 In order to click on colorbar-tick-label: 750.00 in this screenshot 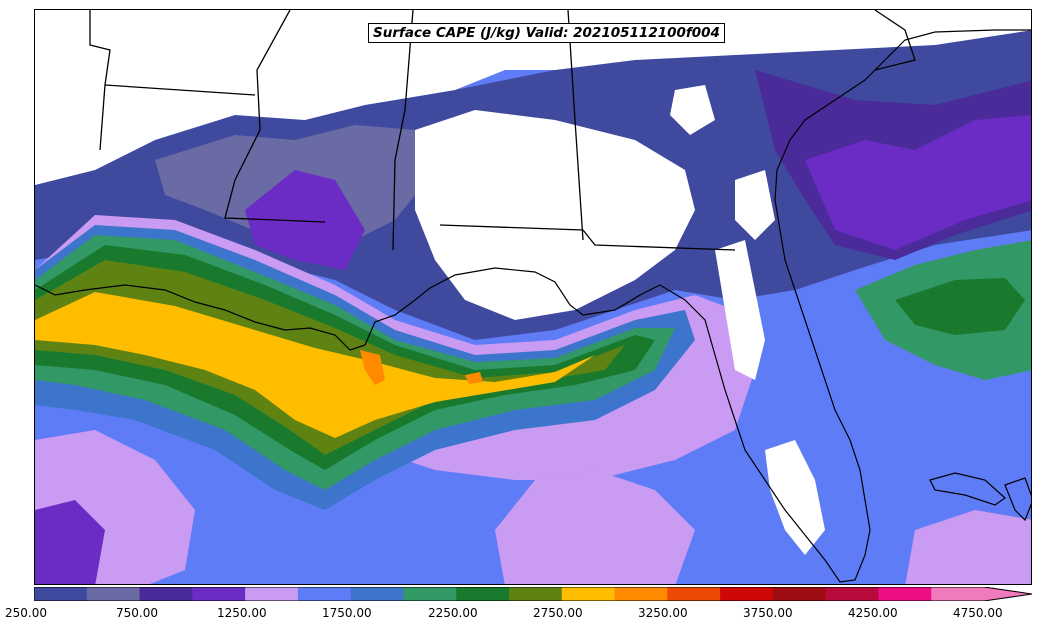, I will do `click(137, 613)`.